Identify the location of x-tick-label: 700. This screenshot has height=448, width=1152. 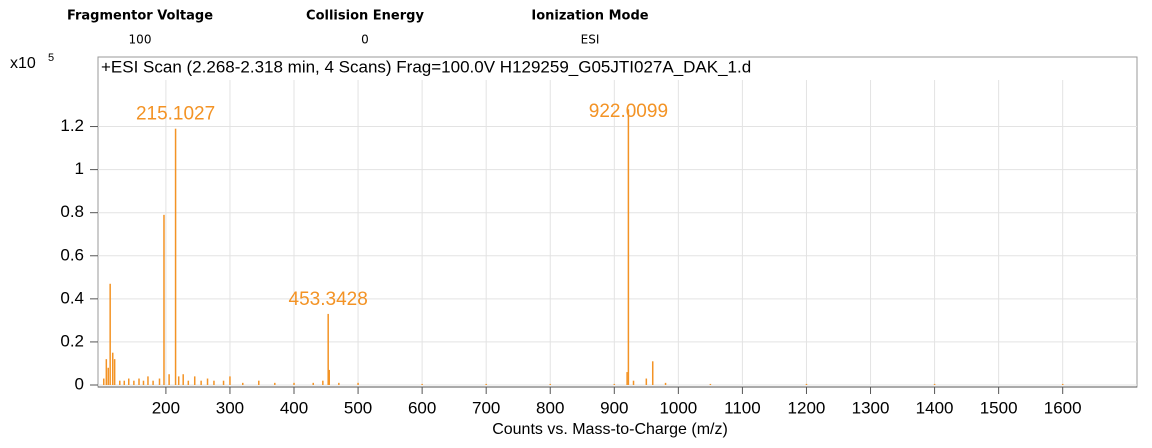
(486, 407).